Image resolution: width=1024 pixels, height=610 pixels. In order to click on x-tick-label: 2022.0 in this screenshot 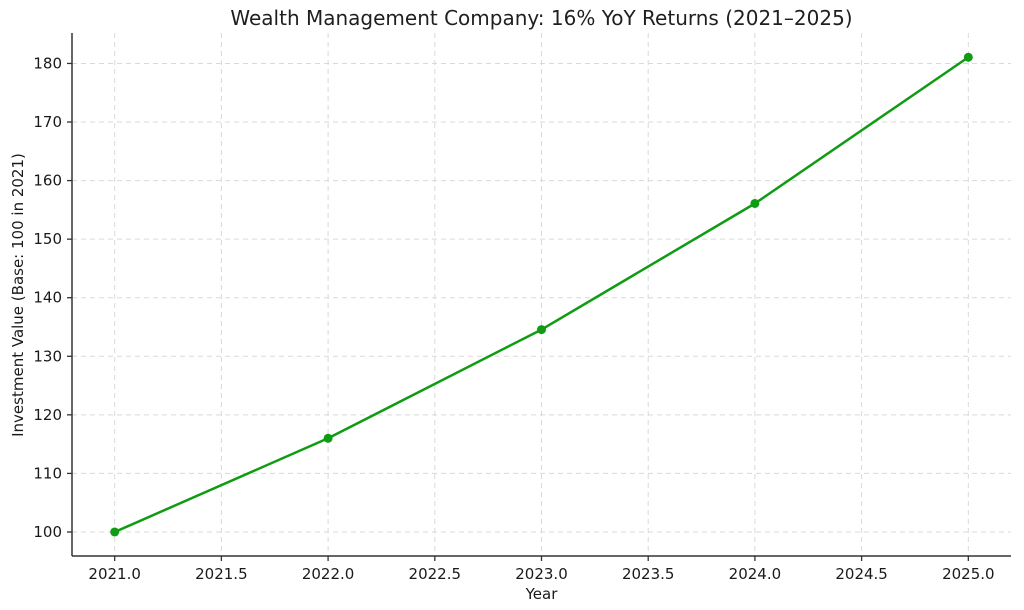, I will do `click(328, 574)`.